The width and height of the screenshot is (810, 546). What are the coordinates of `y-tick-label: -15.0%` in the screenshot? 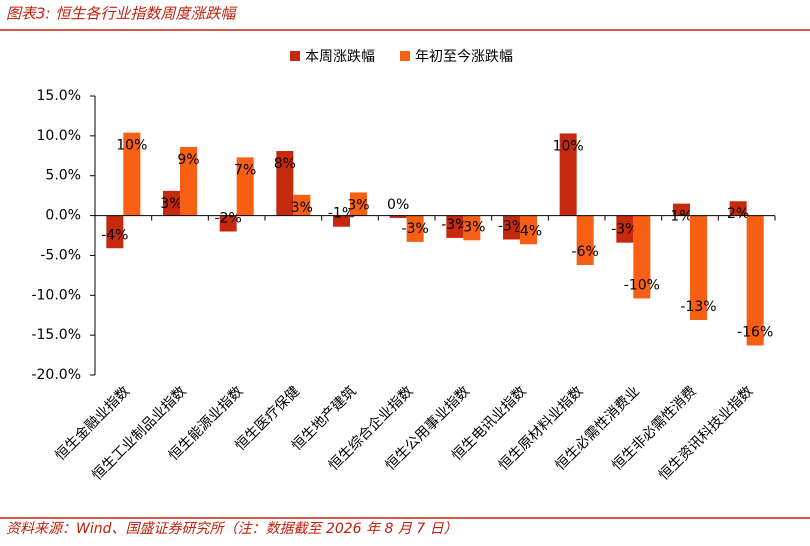 It's located at (56, 335).